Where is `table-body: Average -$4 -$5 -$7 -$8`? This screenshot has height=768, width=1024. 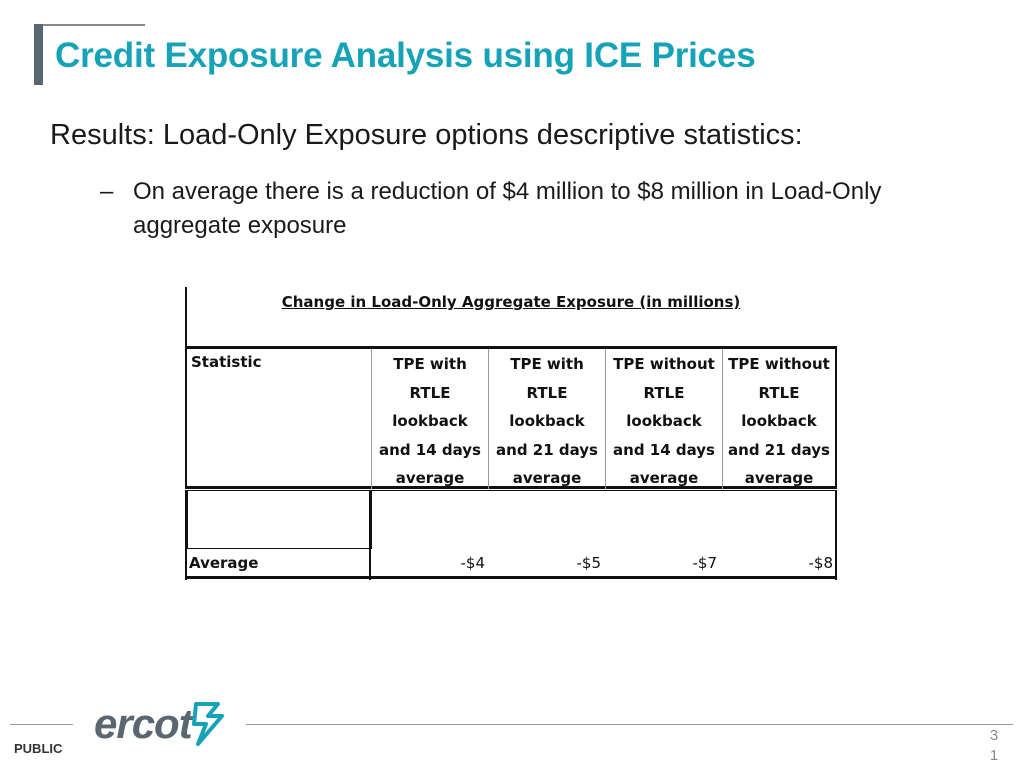
table-body: Average -$4 -$5 -$7 -$8 is located at coordinates (511, 535).